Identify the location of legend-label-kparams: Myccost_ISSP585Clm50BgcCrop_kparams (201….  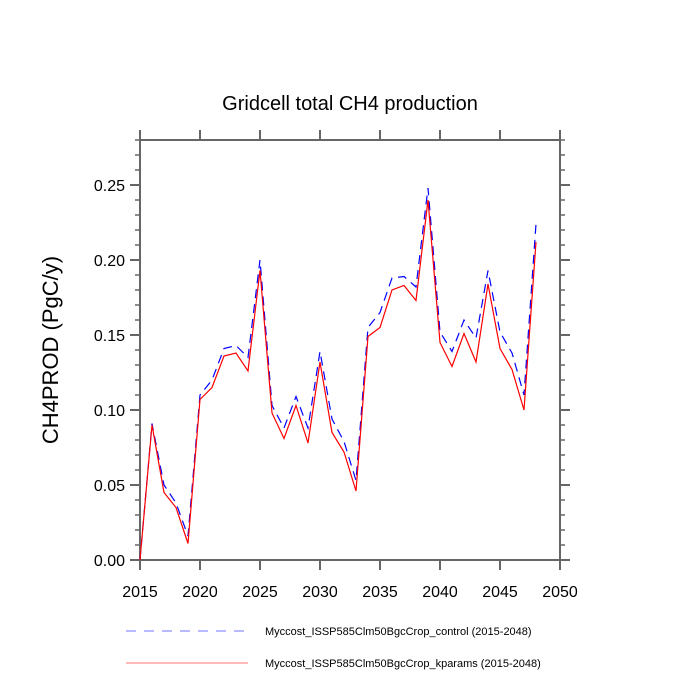
(403, 664).